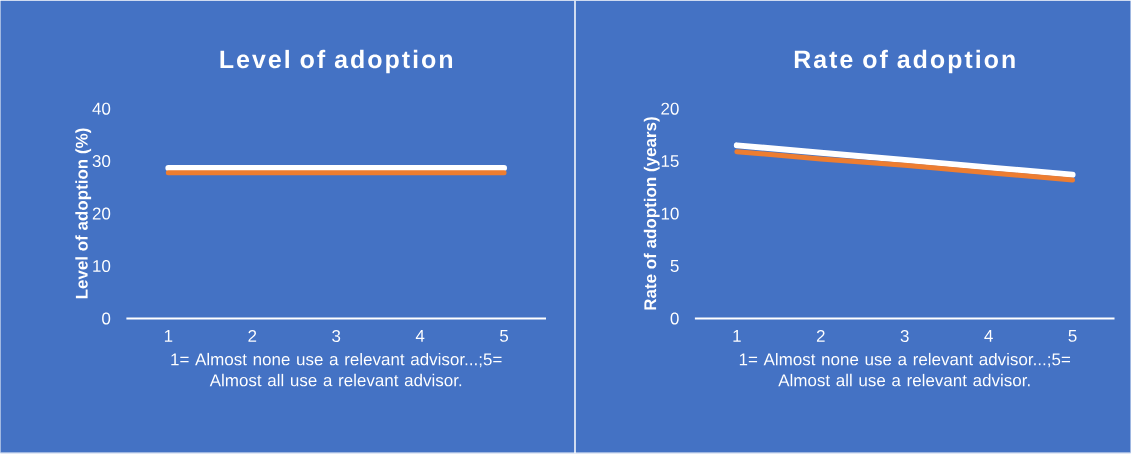  What do you see at coordinates (101, 161) in the screenshot?
I see `y-tick-label: 30` at bounding box center [101, 161].